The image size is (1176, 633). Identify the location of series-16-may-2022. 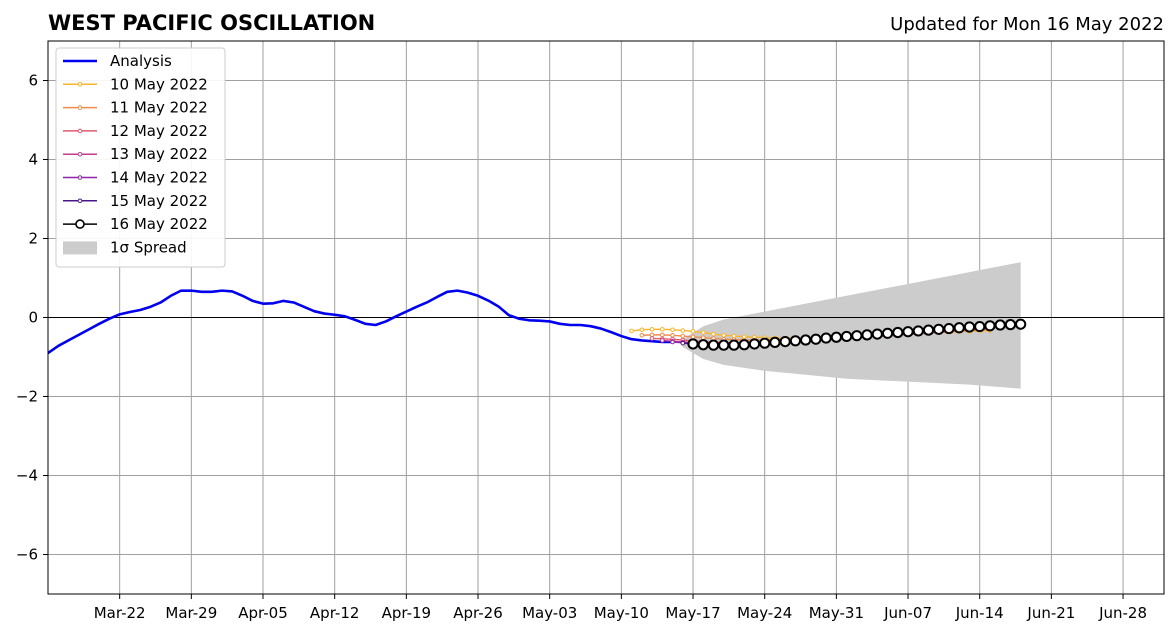
(857, 334).